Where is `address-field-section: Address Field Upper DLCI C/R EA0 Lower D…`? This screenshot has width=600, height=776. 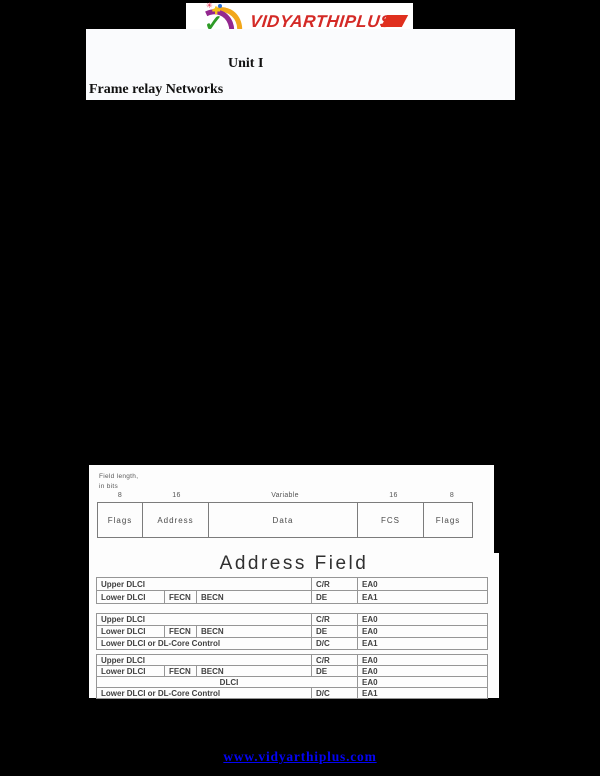 address-field-section: Address Field Upper DLCI C/R EA0 Lower D… is located at coordinates (294, 626).